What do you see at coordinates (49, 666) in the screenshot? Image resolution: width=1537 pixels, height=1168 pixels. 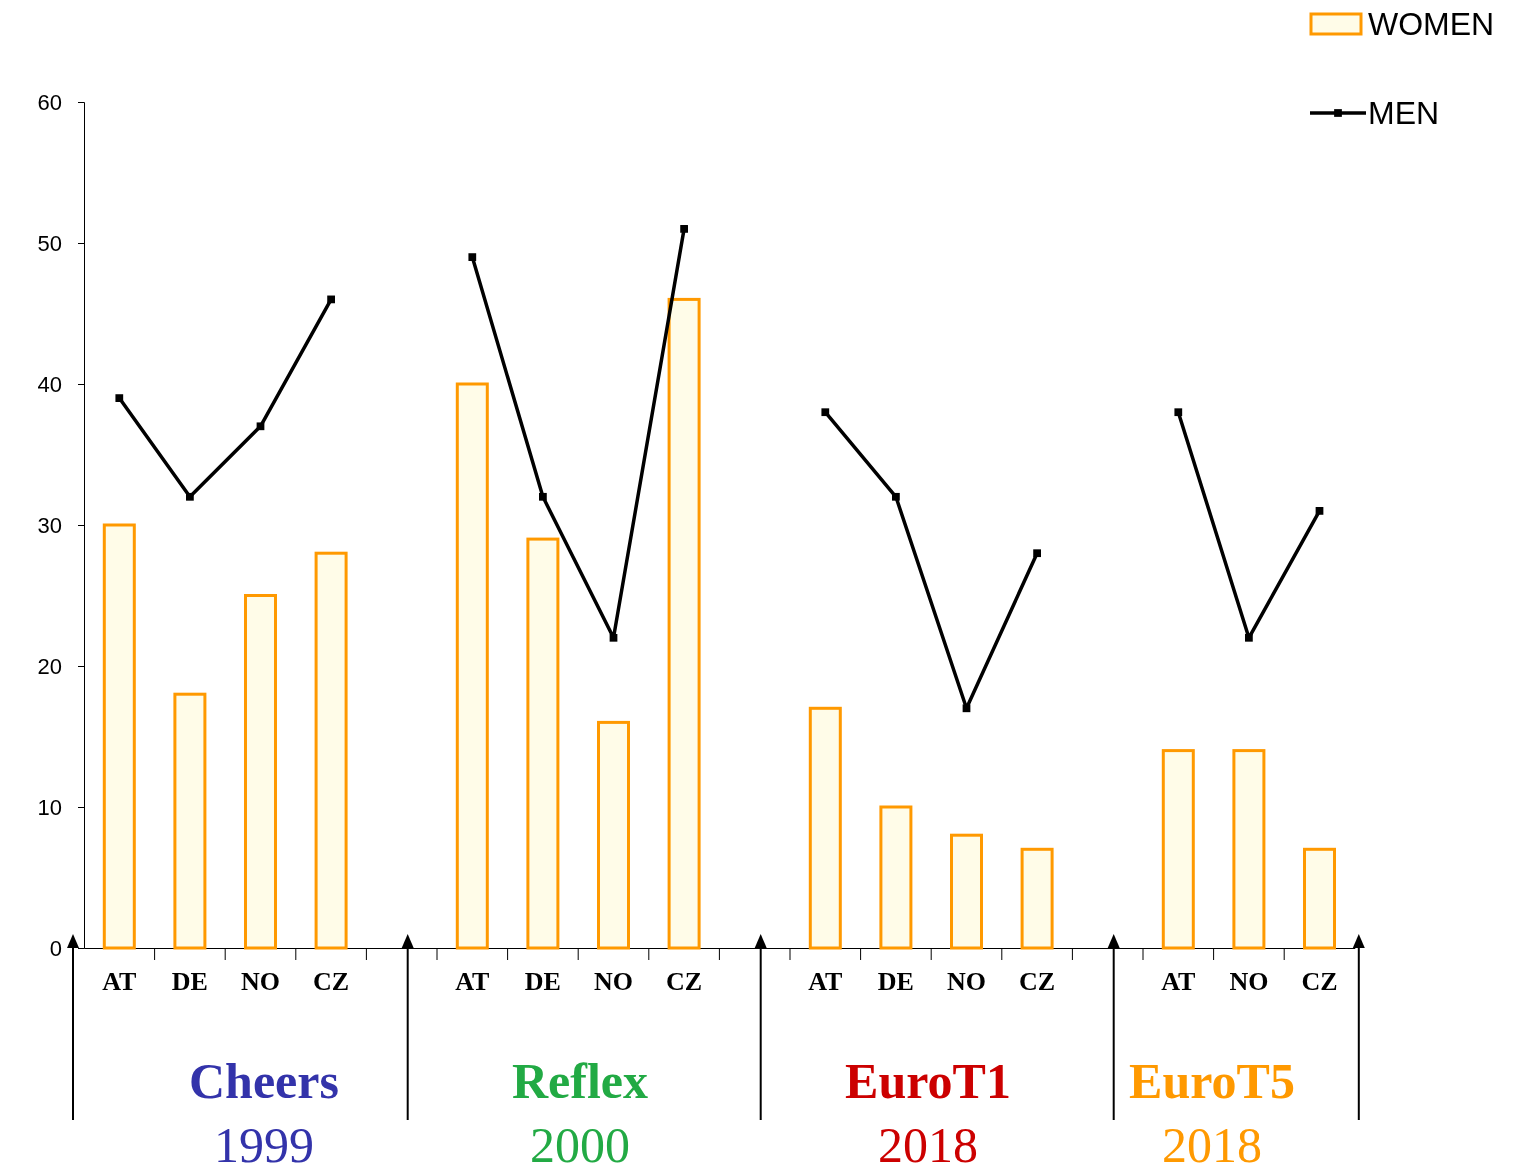 I see `y-tick-label: 20` at bounding box center [49, 666].